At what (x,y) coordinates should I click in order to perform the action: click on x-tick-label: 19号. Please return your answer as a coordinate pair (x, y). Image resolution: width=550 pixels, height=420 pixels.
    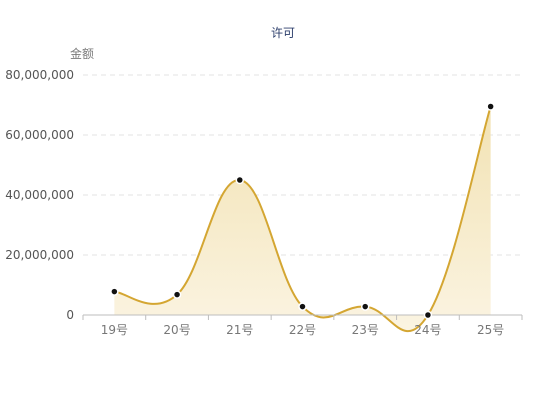
    Looking at the image, I should click on (114, 330).